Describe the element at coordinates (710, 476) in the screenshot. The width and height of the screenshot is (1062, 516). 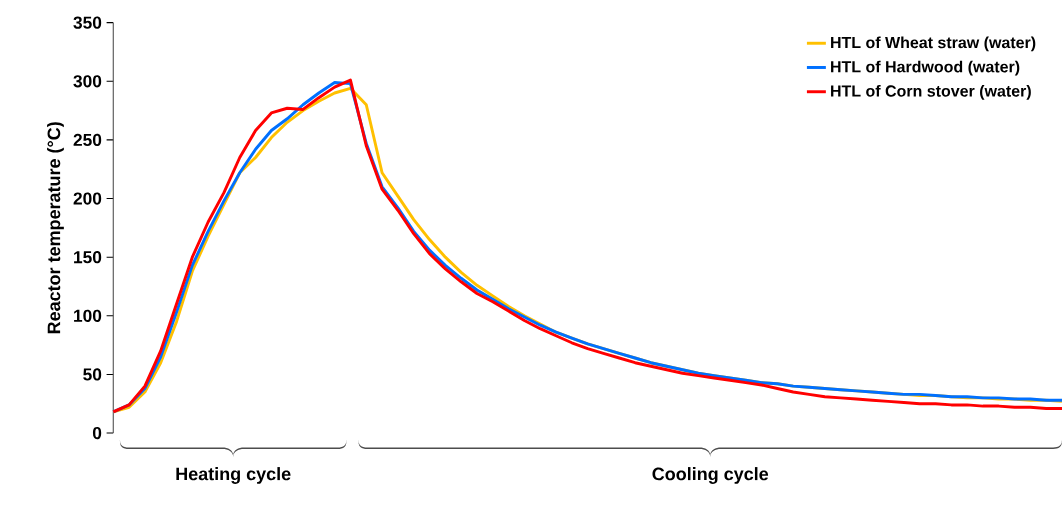
I see `text: Cooling cycle` at that location.